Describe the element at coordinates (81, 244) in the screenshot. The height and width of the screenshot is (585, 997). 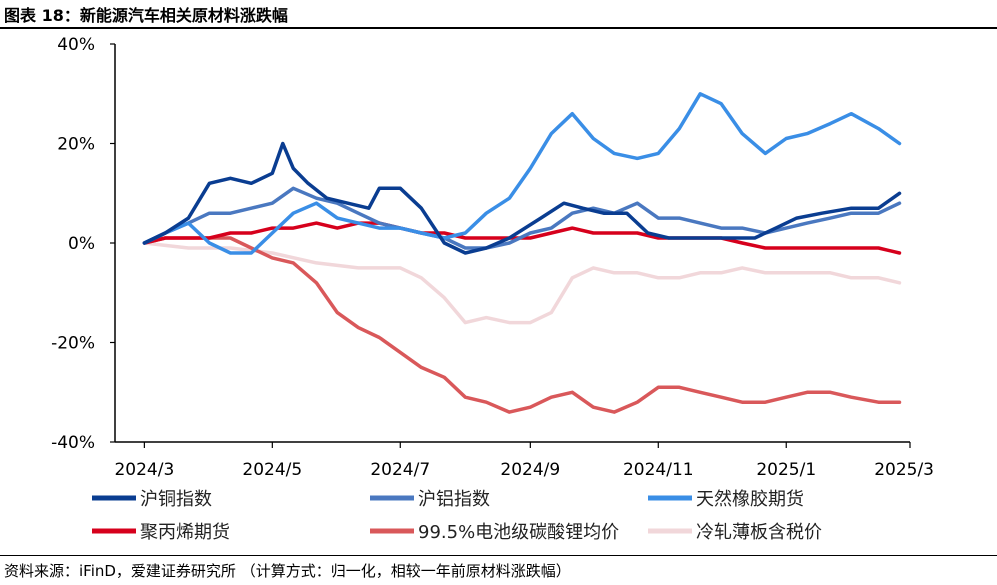
I see `y-tick-label: 0%` at that location.